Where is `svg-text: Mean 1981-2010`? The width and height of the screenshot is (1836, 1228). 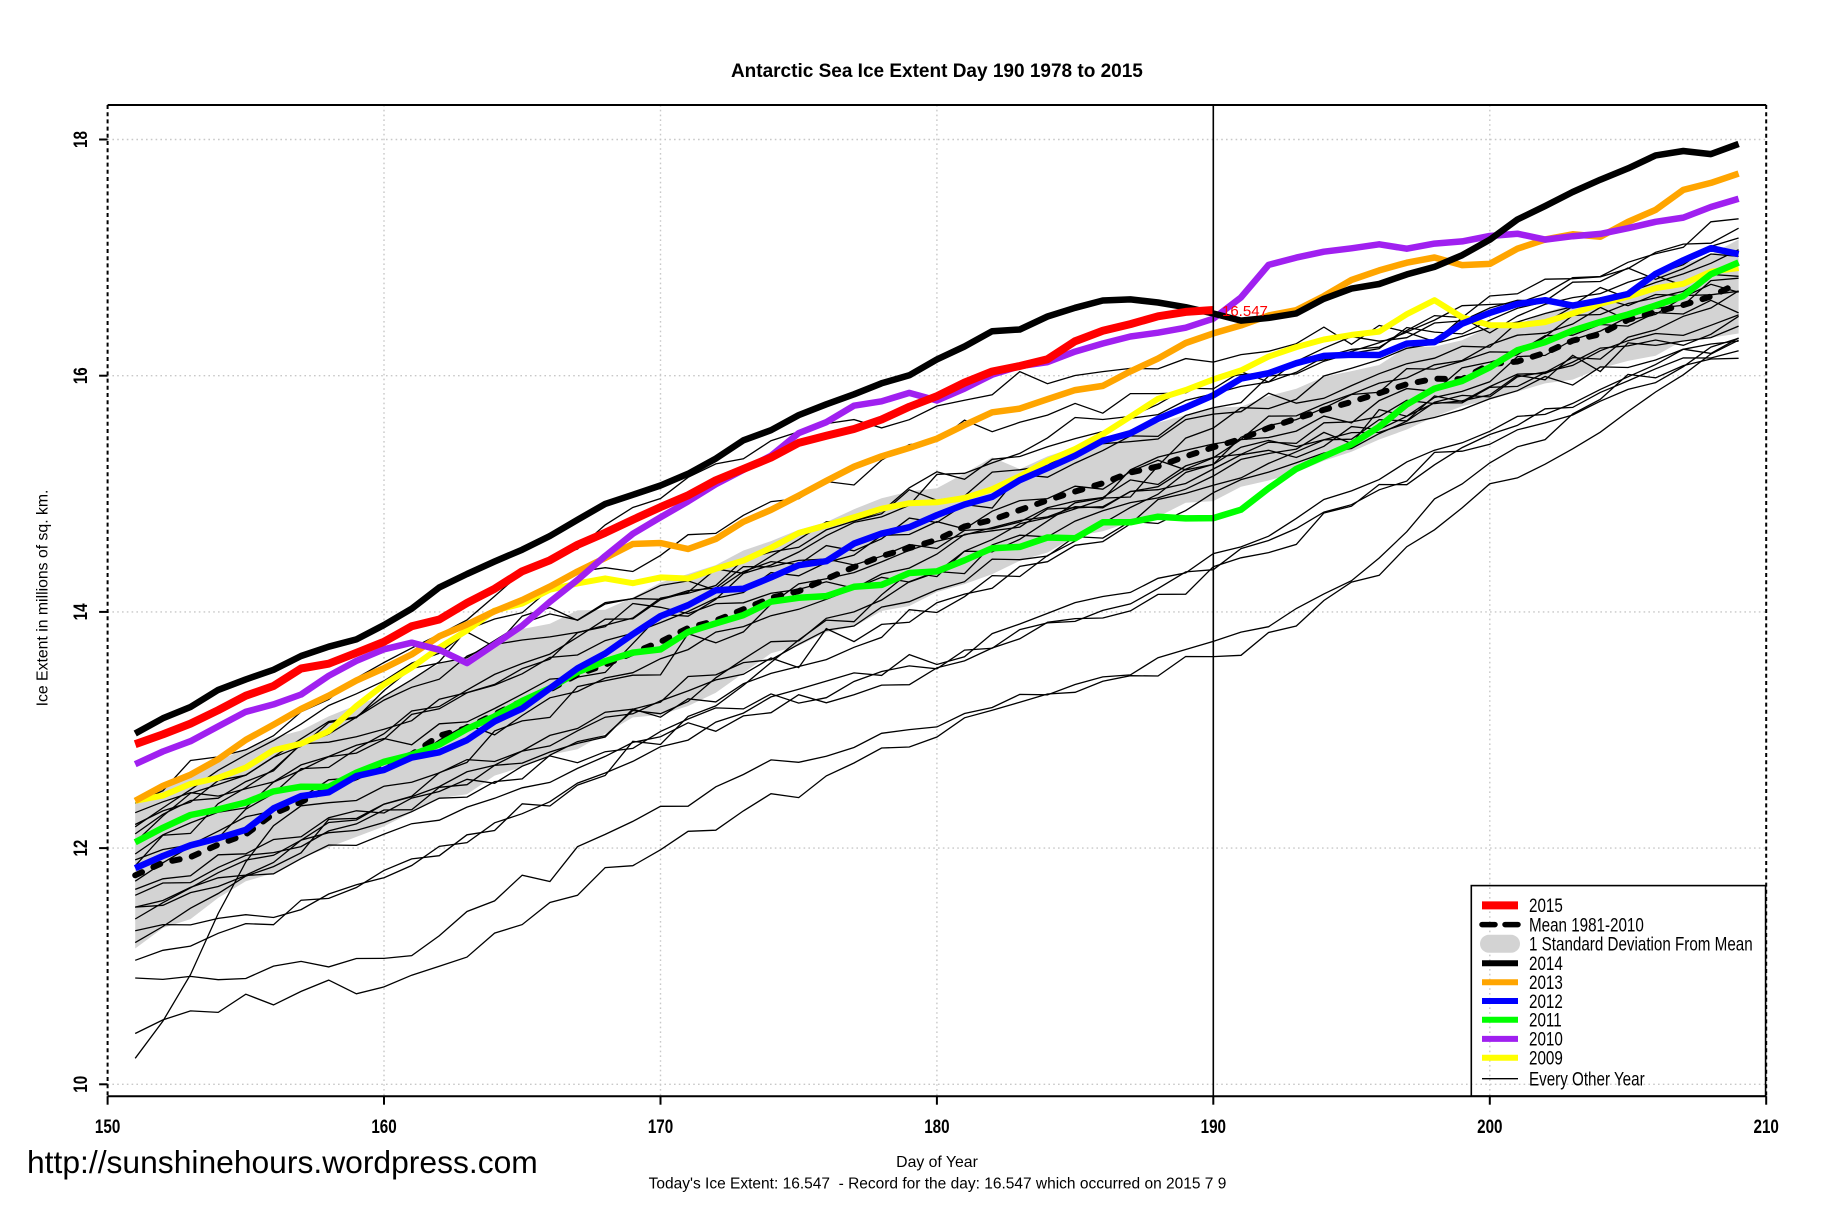
svg-text: Mean 1981-2010 is located at coordinates (1586, 925).